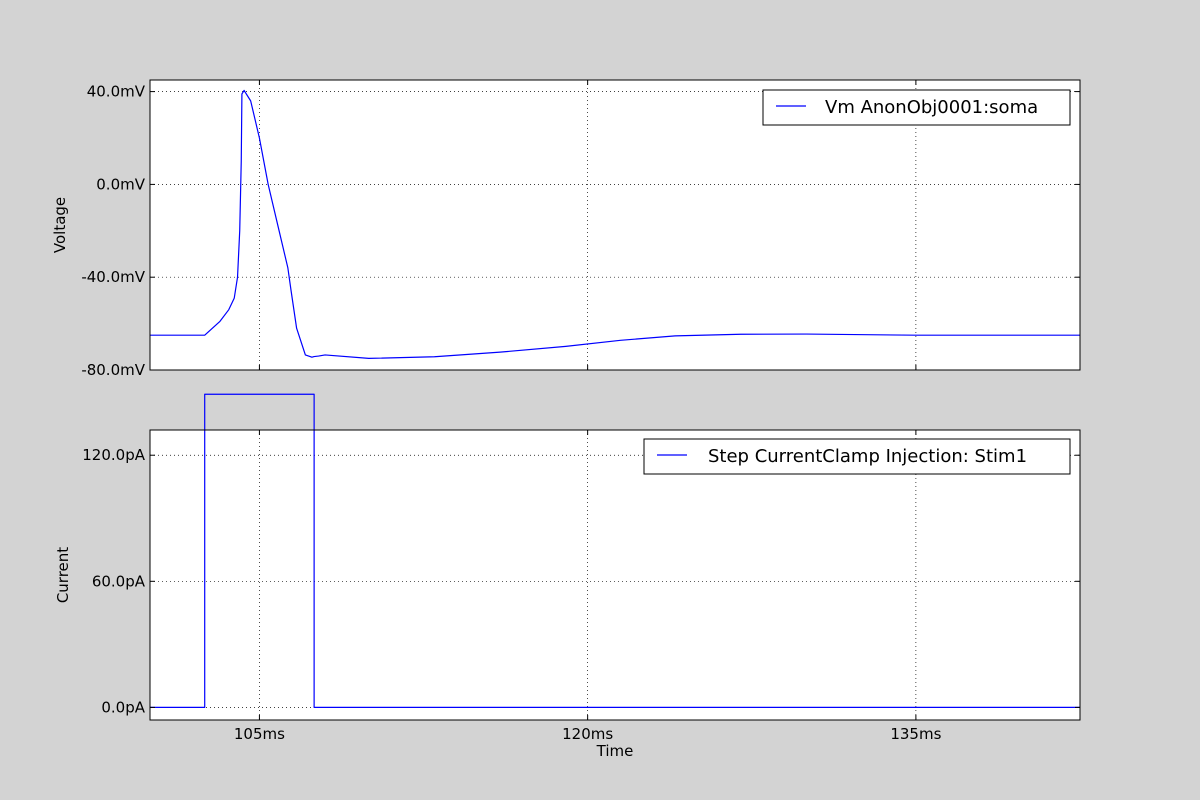 The width and height of the screenshot is (1200, 800). What do you see at coordinates (931, 107) in the screenshot?
I see `voltage-legend-label: Vm AnonObj0001:soma` at bounding box center [931, 107].